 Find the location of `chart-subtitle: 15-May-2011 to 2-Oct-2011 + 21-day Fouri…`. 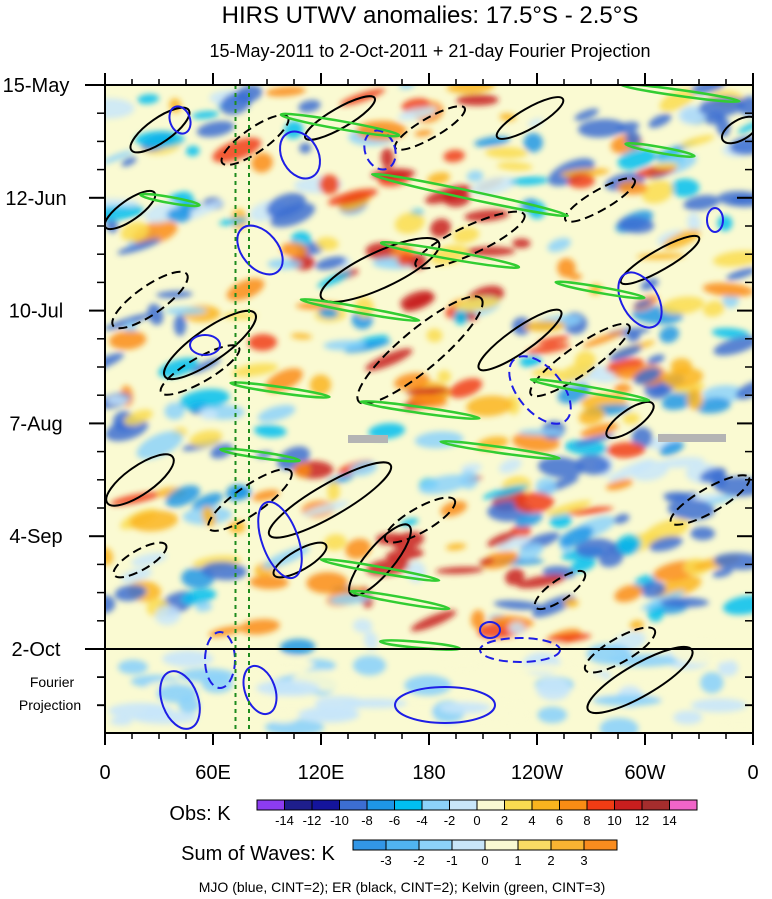

chart-subtitle: 15-May-2011 to 2-Oct-2011 + 21-day Fouri… is located at coordinates (429, 51).